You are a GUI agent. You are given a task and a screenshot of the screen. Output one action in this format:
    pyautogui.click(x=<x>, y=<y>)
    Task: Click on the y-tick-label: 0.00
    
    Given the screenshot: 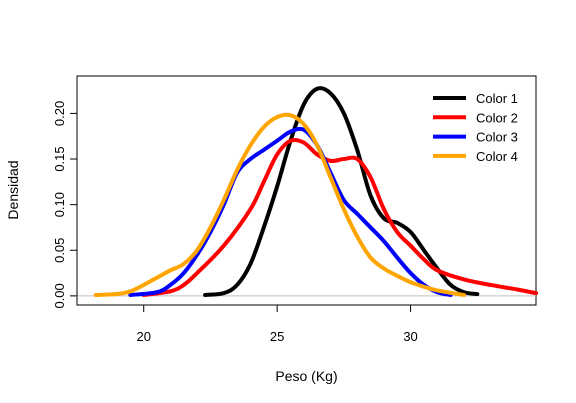 What is the action you would take?
    pyautogui.click(x=59, y=295)
    